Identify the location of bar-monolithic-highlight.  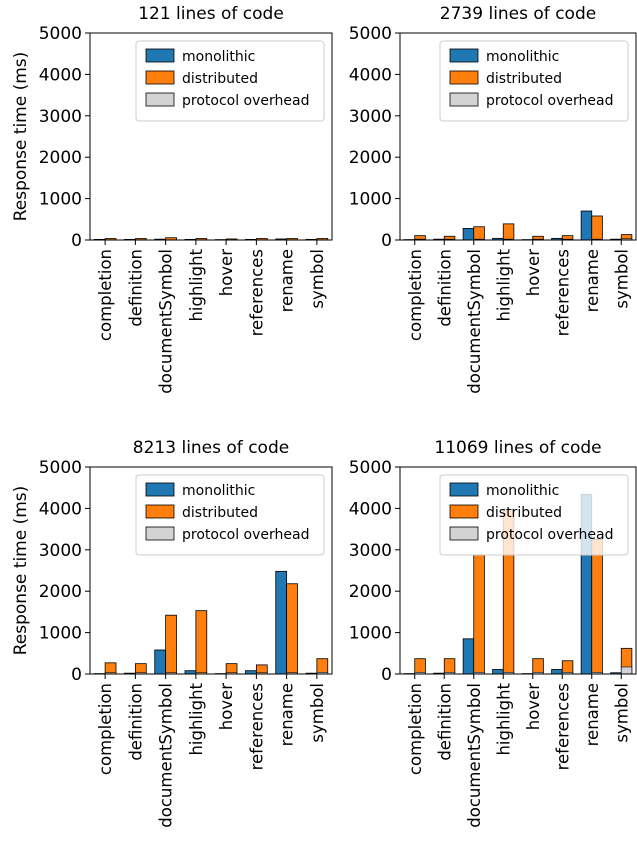
(498, 672).